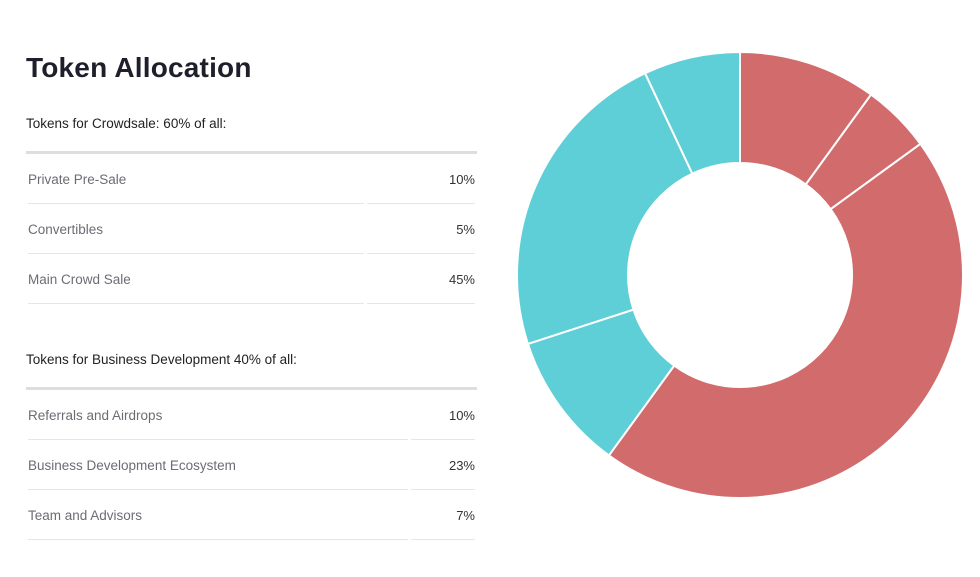  I want to click on table-row: Convertibles 5%, so click(251, 229).